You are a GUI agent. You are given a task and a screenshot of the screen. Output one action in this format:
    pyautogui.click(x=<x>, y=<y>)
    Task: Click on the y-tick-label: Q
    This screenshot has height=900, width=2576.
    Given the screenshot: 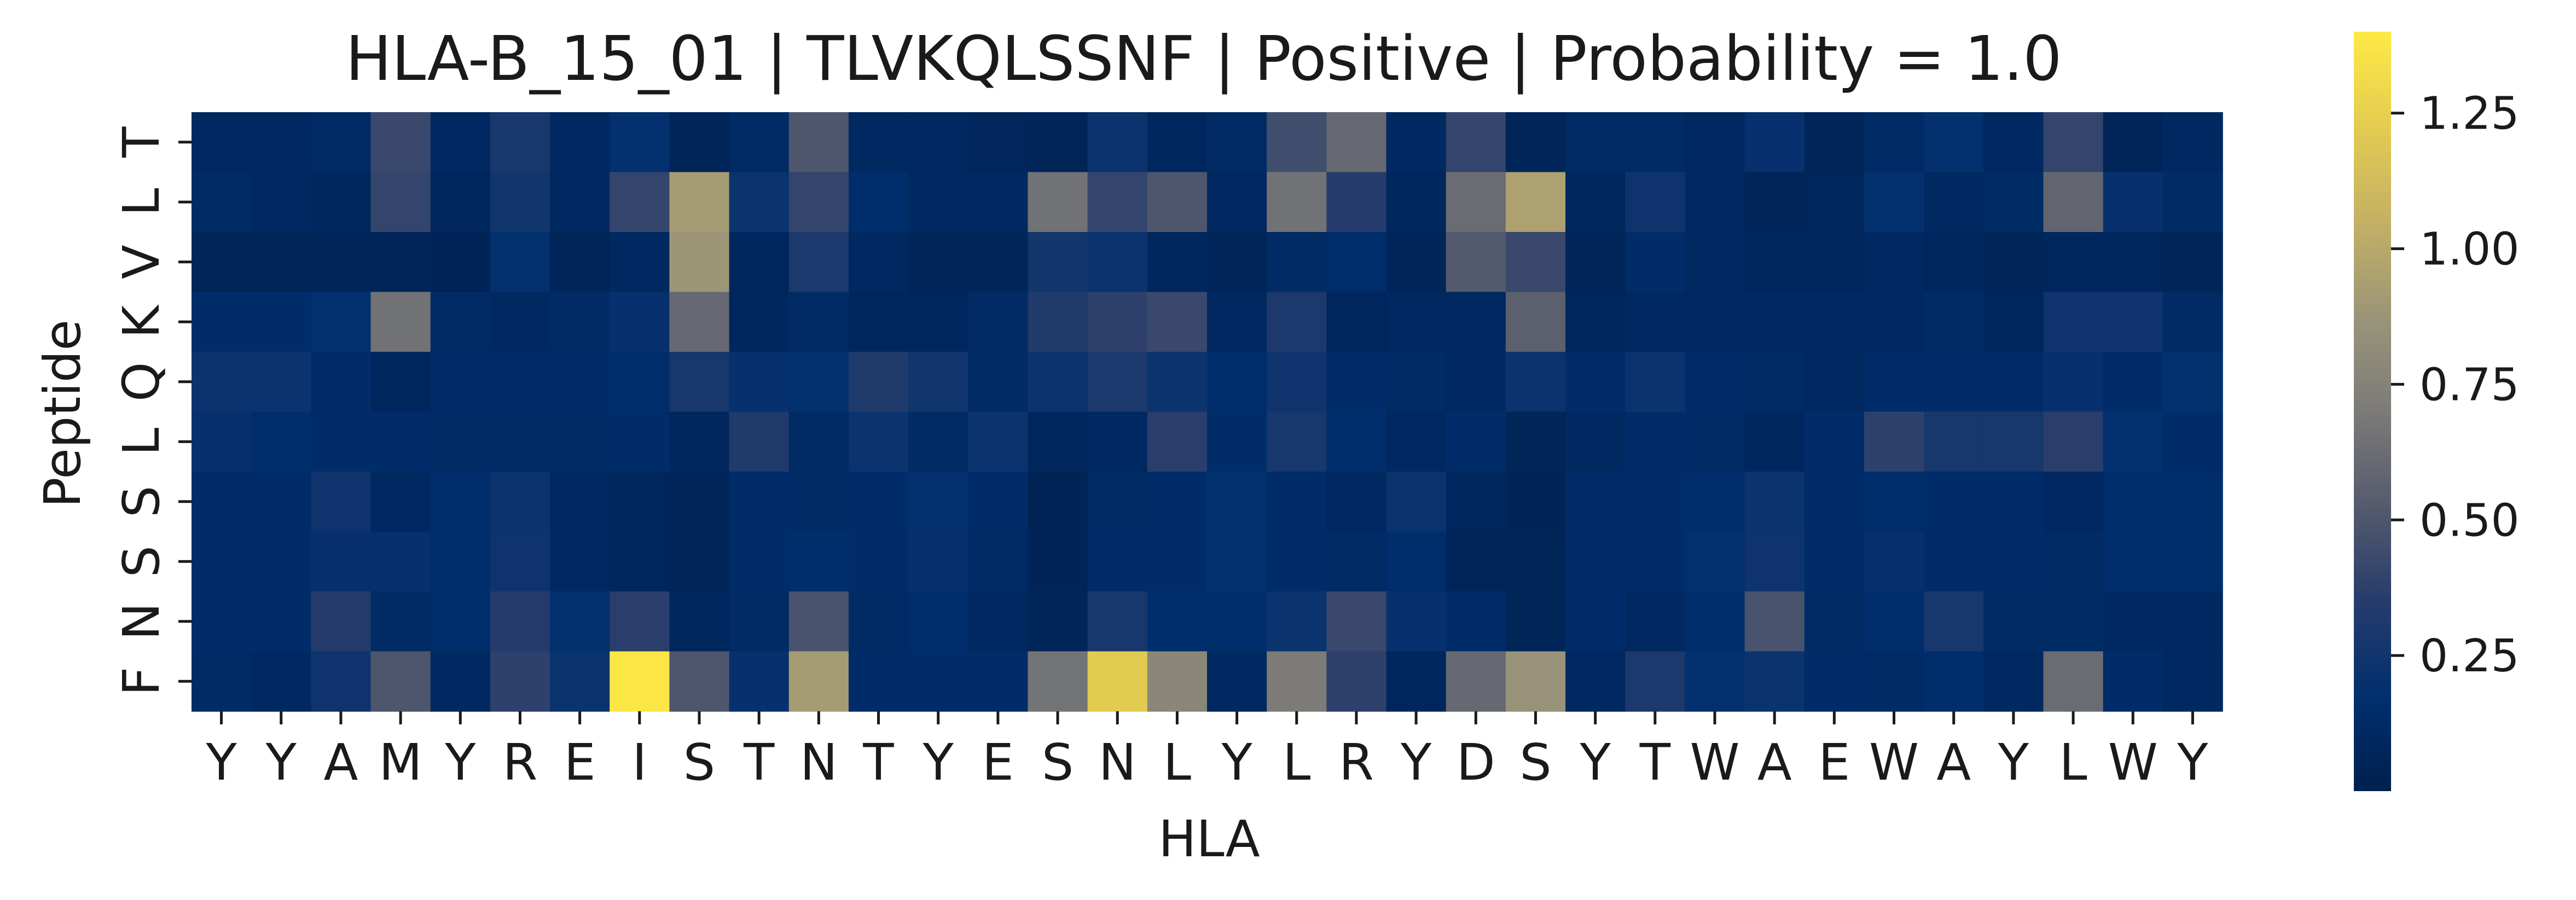 What is the action you would take?
    pyautogui.click(x=142, y=382)
    